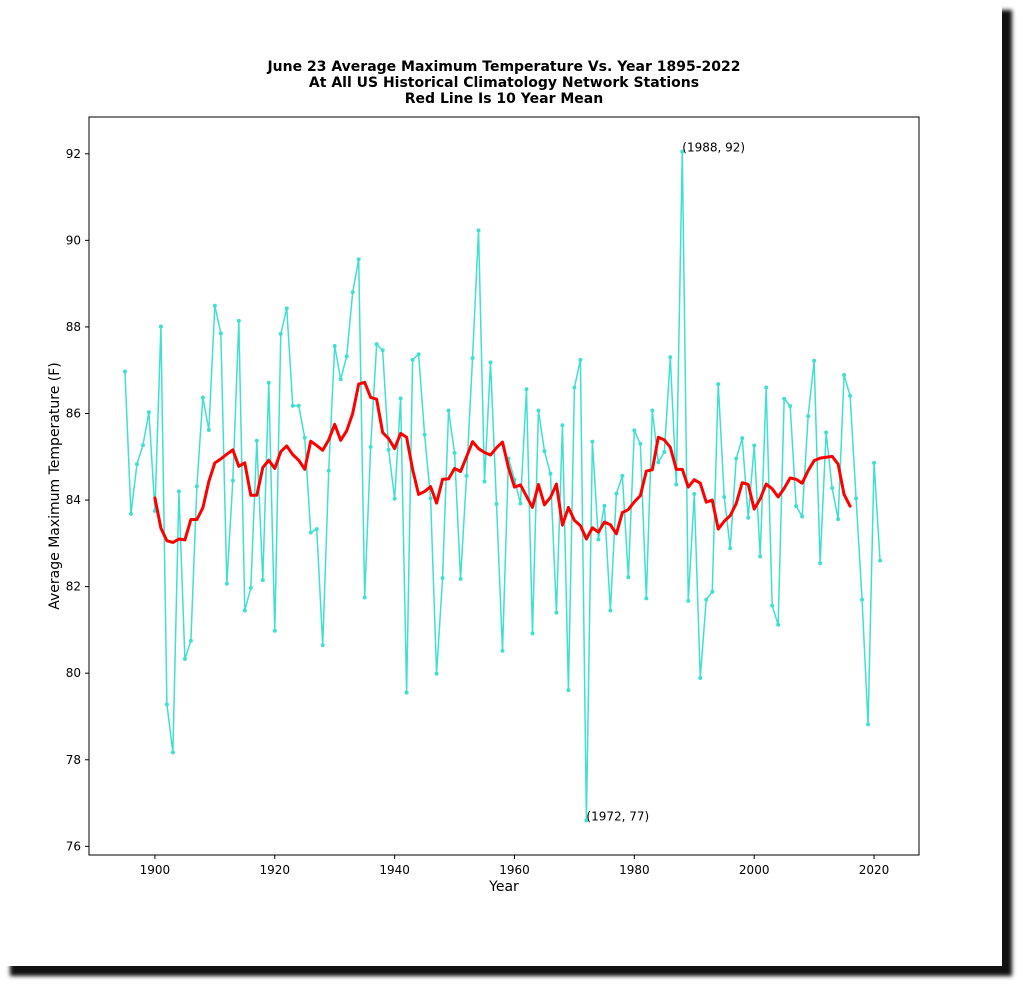  Describe the element at coordinates (73, 154) in the screenshot. I see `y-tick-label: 92` at that location.